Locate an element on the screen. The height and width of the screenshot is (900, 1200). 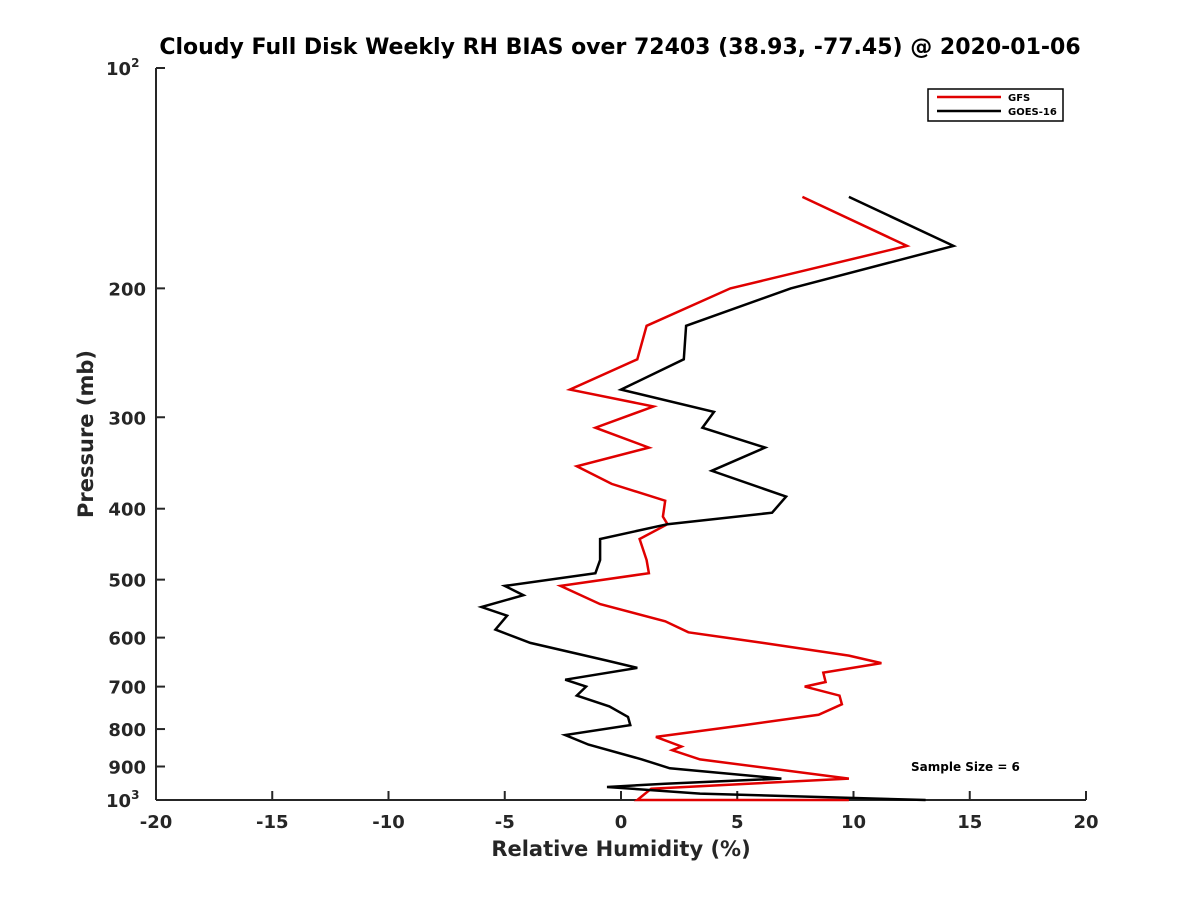
x-tick-label: -20 is located at coordinates (156, 822).